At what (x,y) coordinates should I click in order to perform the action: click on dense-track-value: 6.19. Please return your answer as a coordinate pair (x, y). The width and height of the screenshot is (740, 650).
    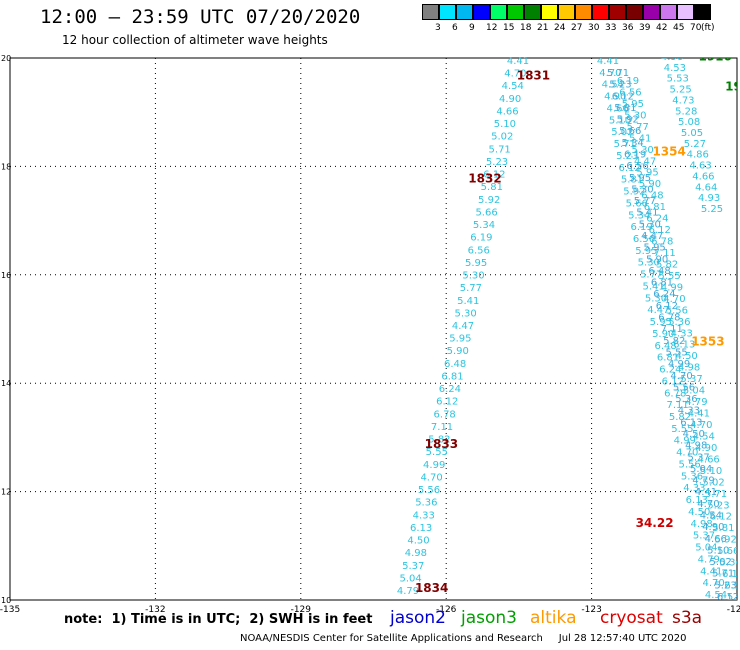
    Looking at the image, I should click on (635, 155).